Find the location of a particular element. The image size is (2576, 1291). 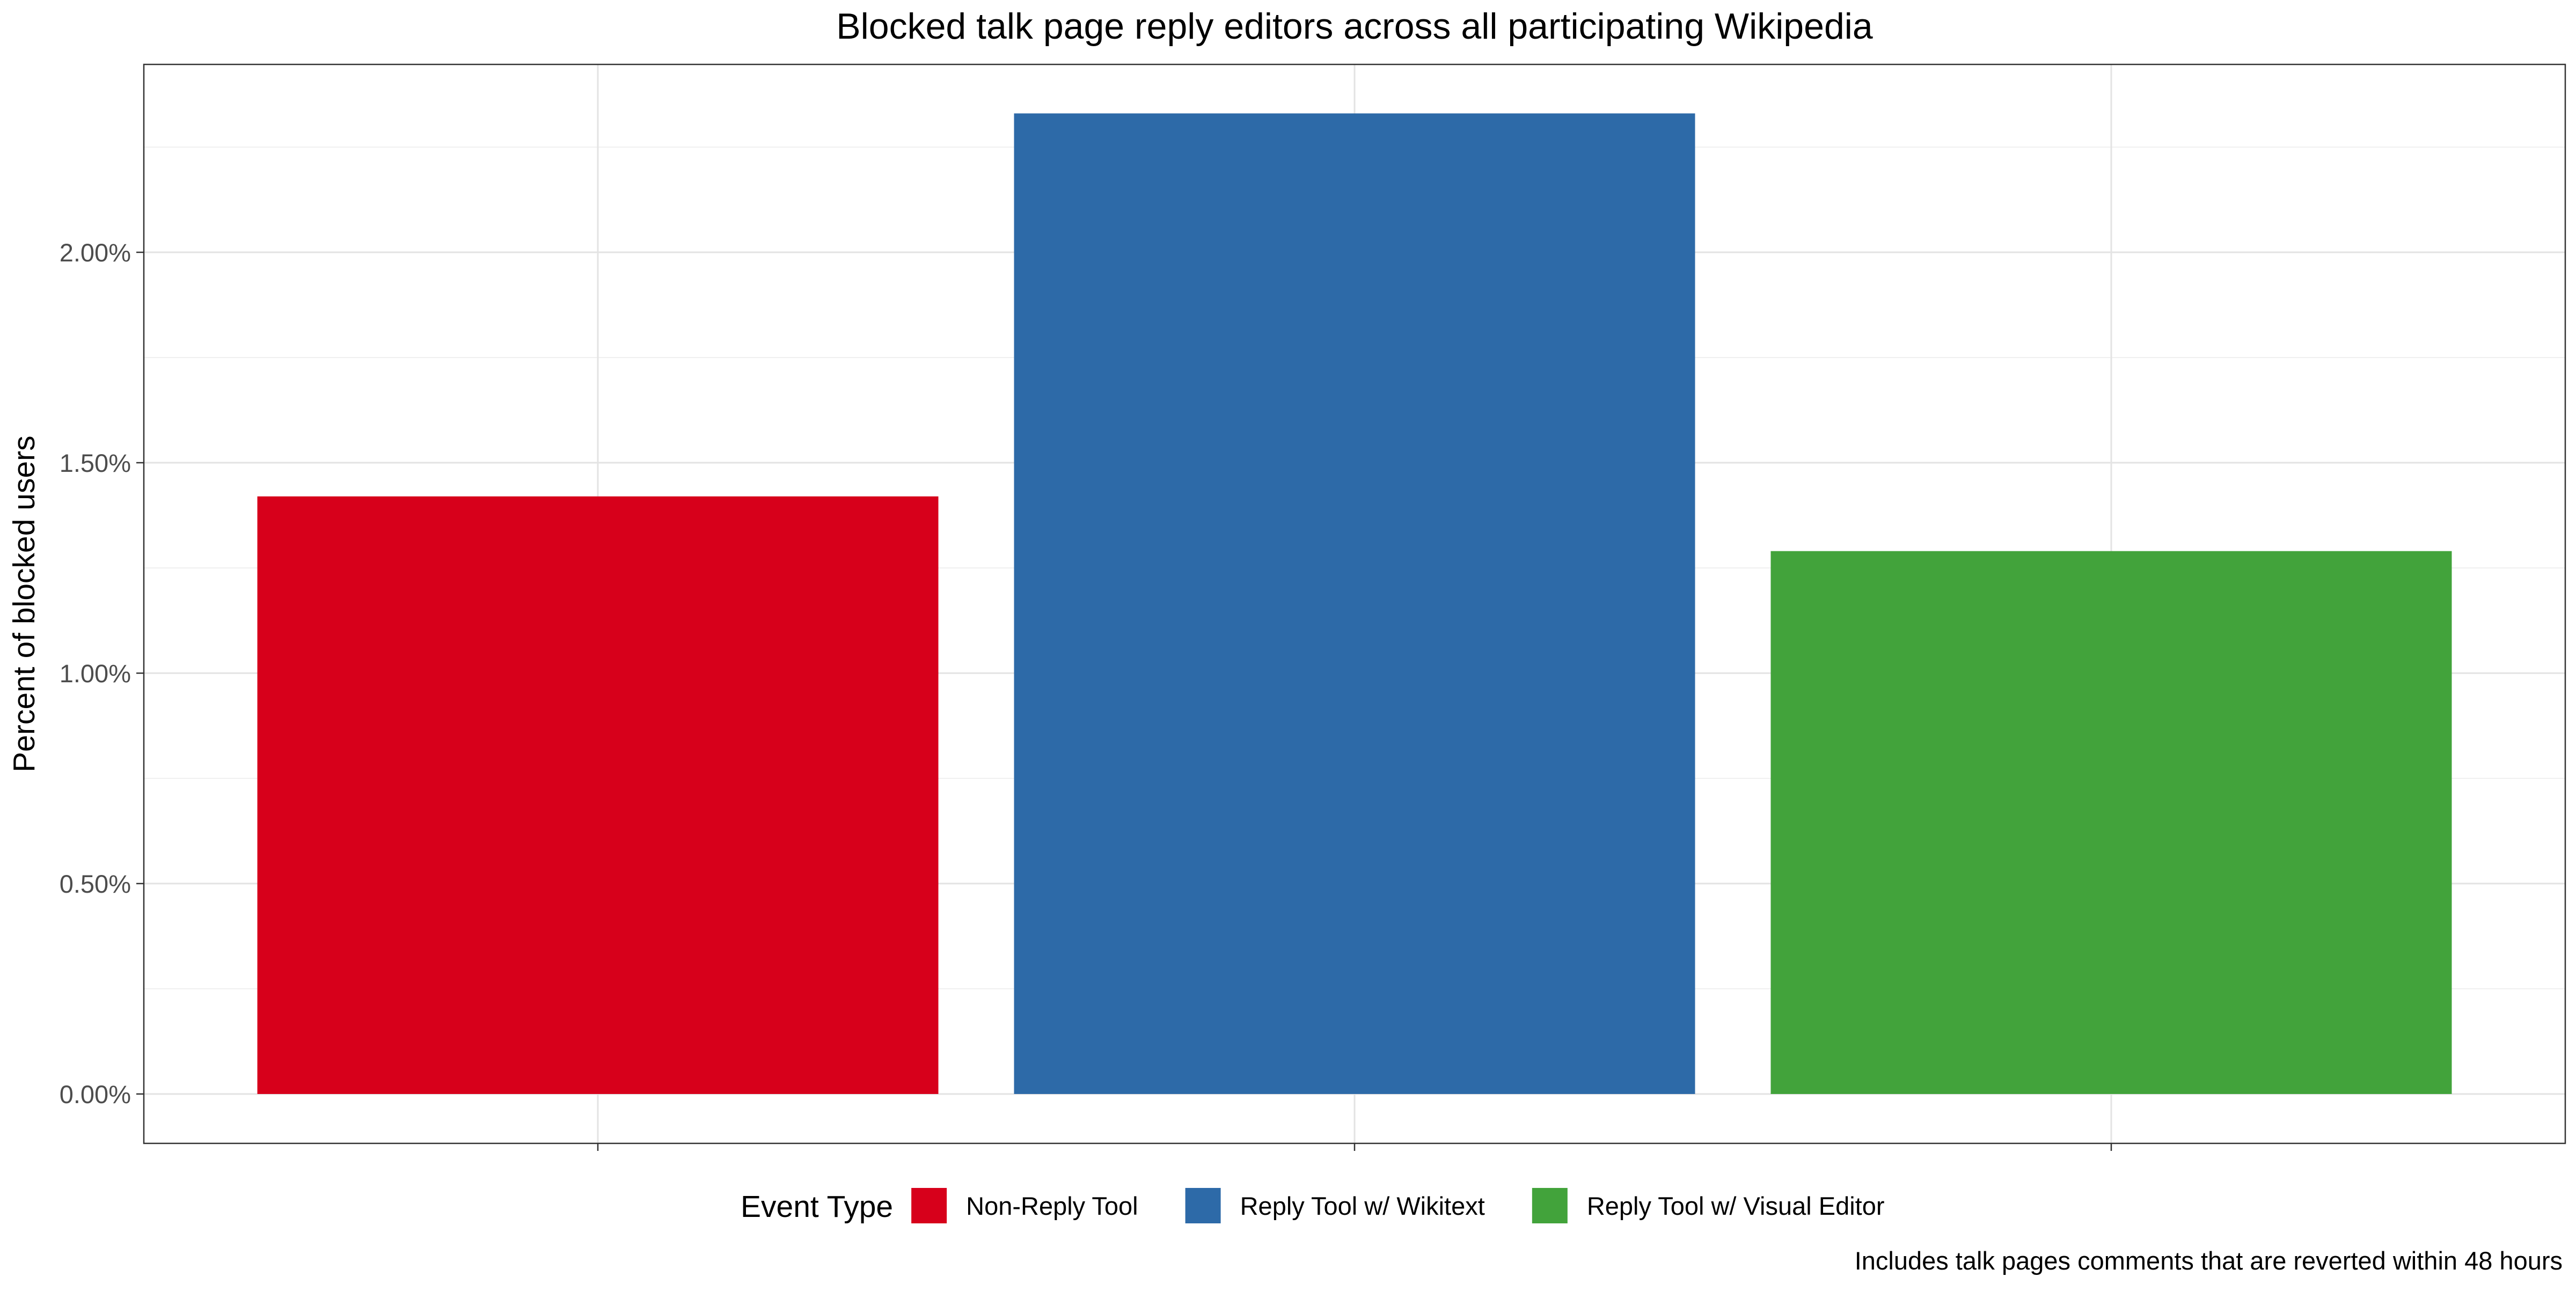

legend-label: Non-Reply Tool is located at coordinates (1052, 1206).